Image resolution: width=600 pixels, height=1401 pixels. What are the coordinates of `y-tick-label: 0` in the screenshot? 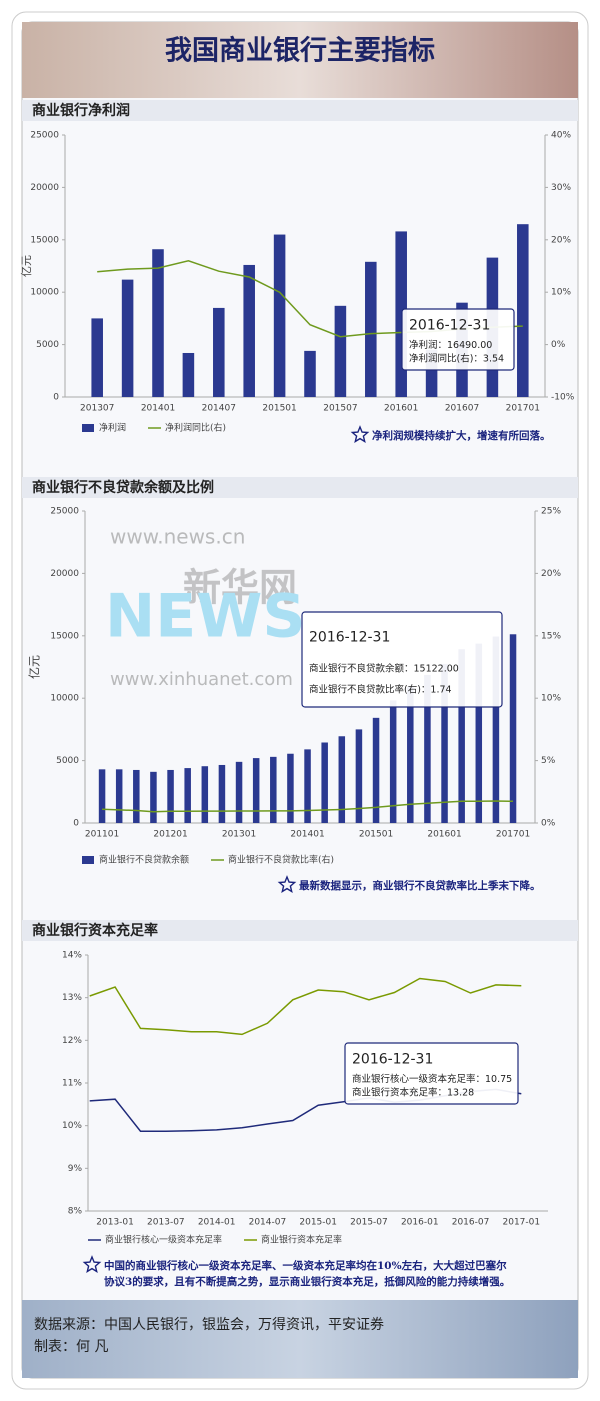 It's located at (76, 824).